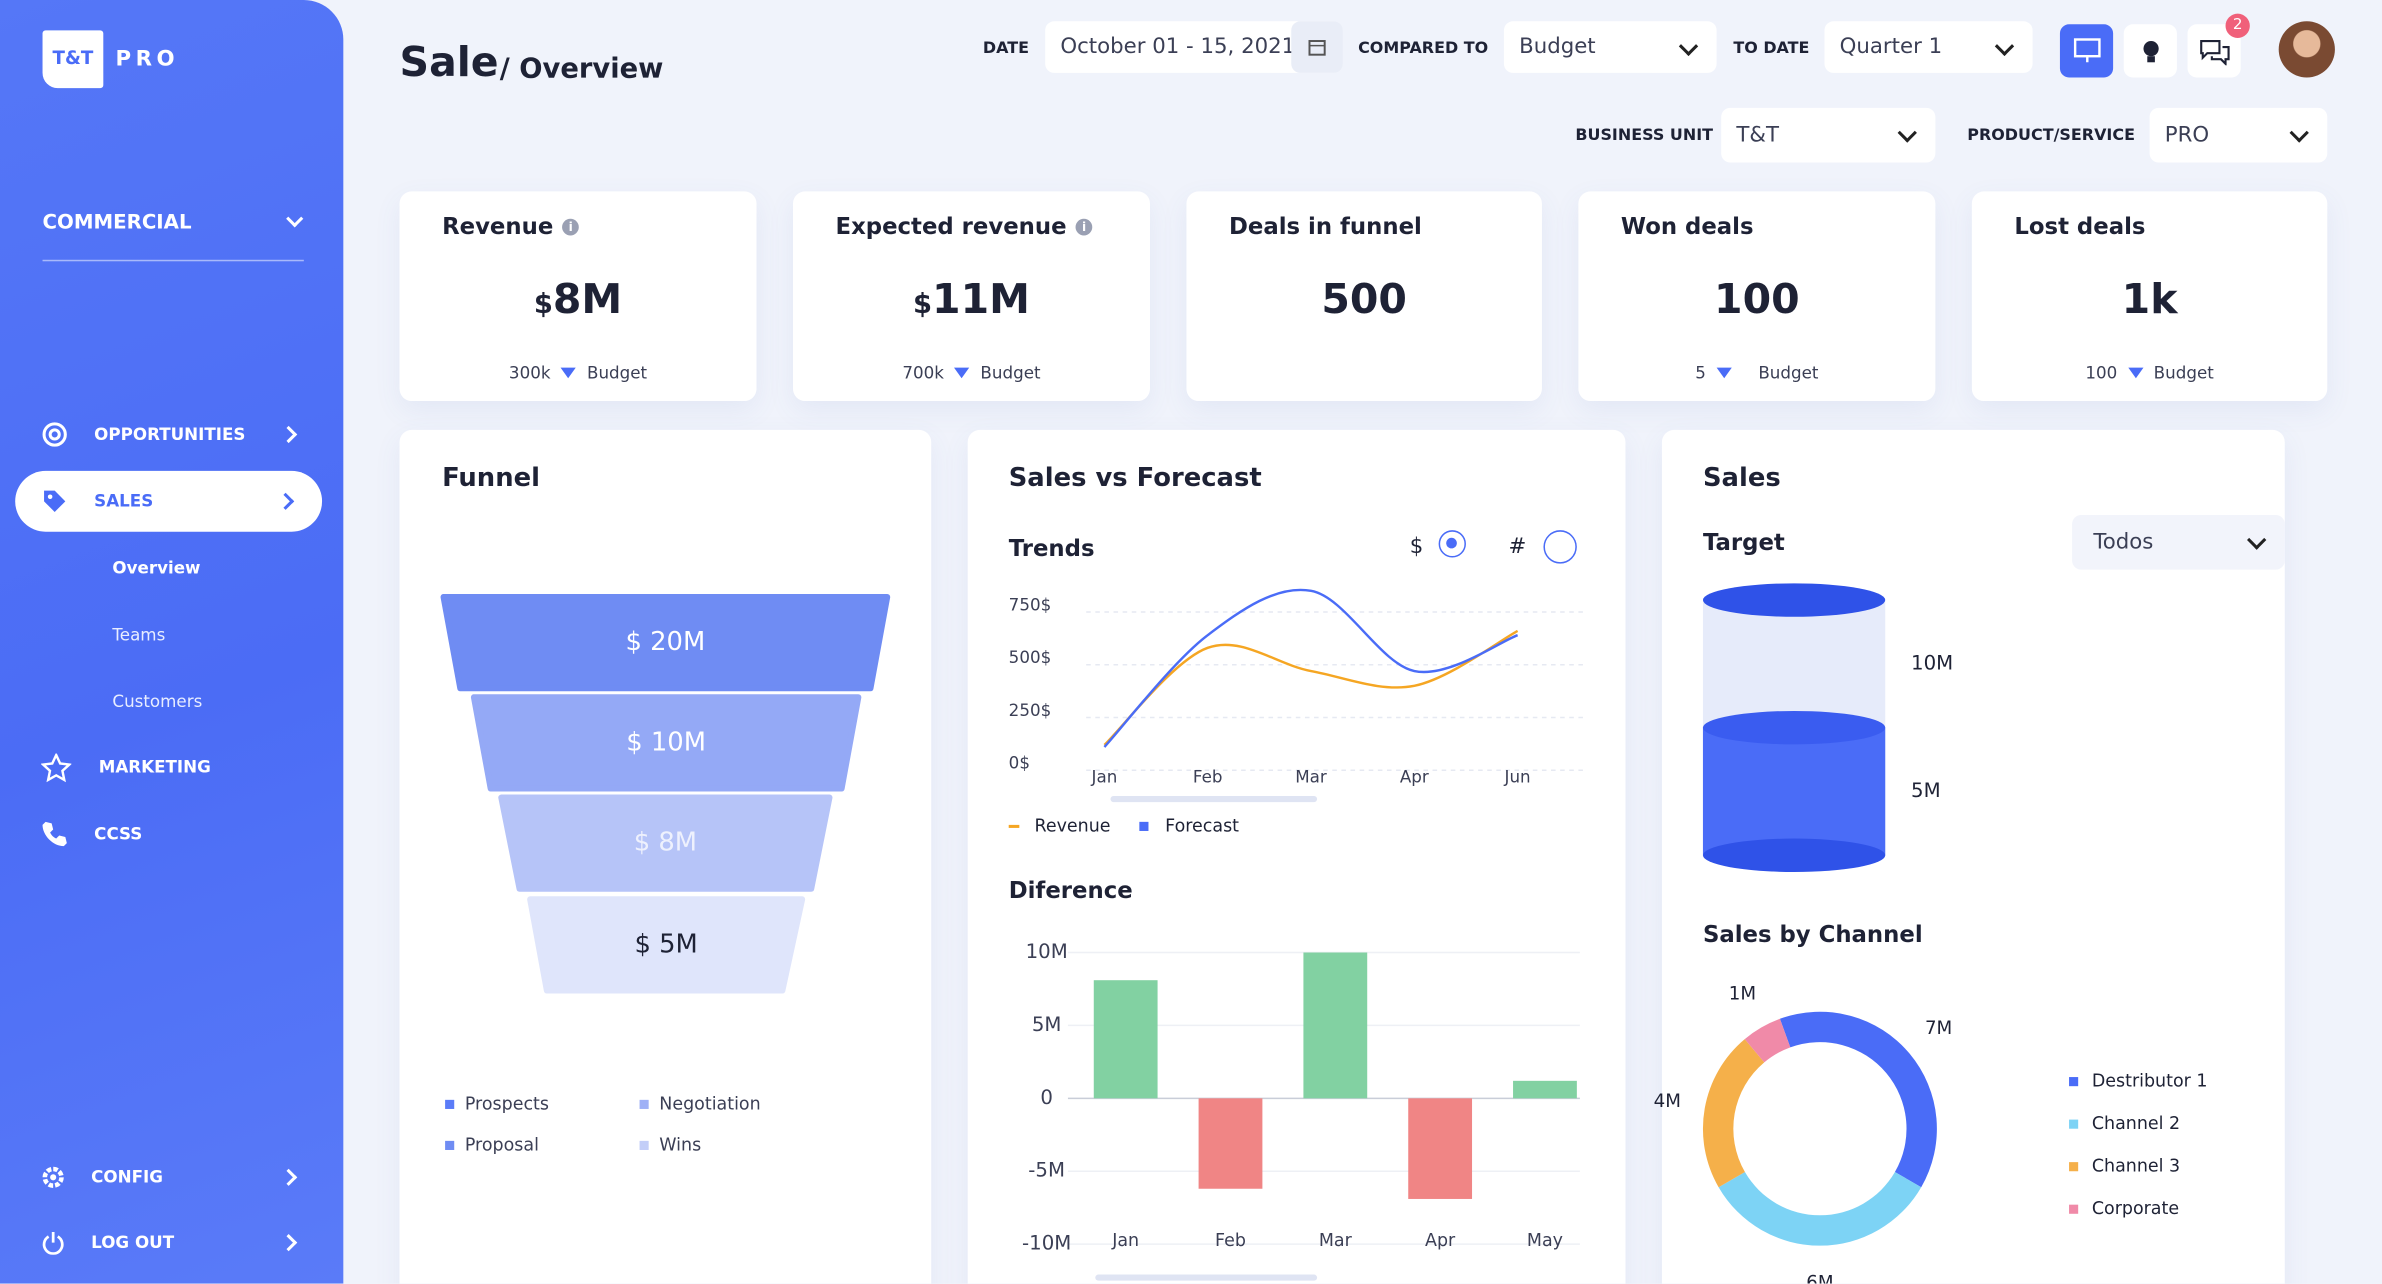 The height and width of the screenshot is (1284, 2382). Describe the element at coordinates (170, 434) in the screenshot. I see `menu-item: OPPORTUNITIES` at that location.